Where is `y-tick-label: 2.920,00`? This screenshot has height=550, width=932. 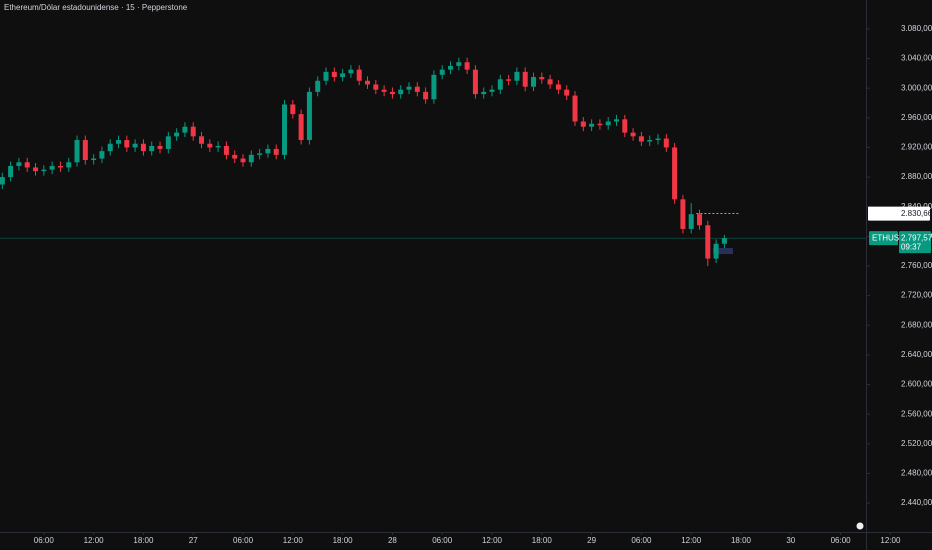 y-tick-label: 2.920,00 is located at coordinates (916, 147).